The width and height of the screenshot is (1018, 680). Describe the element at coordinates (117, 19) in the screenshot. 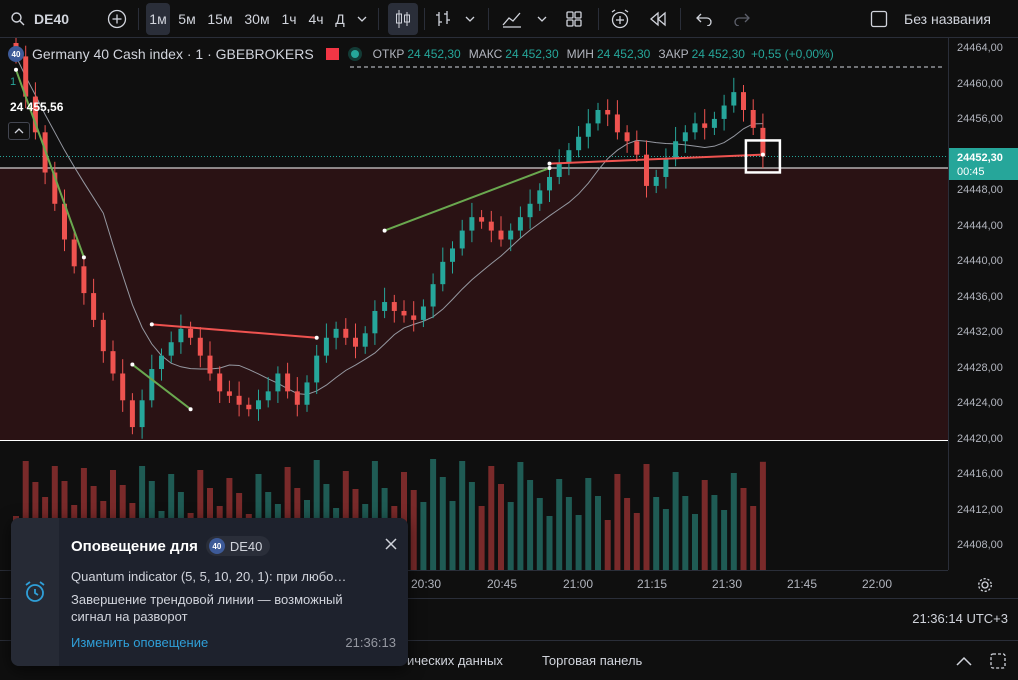

I see `compare-button` at that location.